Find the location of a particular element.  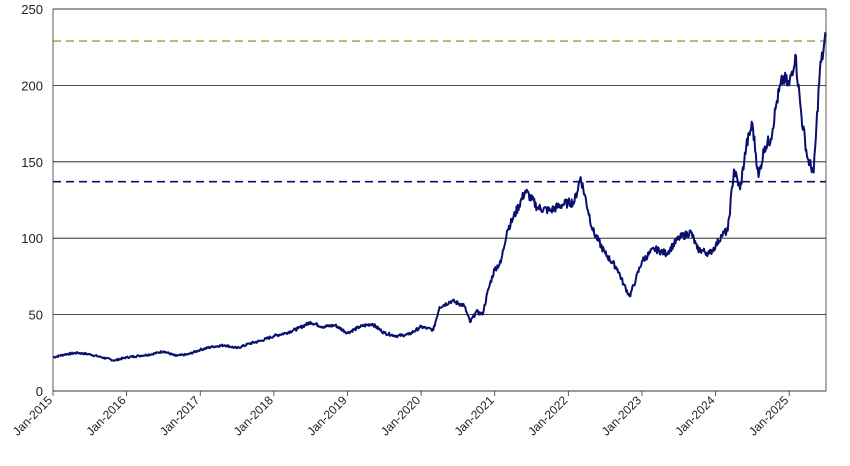

y-tick-label: 200 is located at coordinates (32, 85).